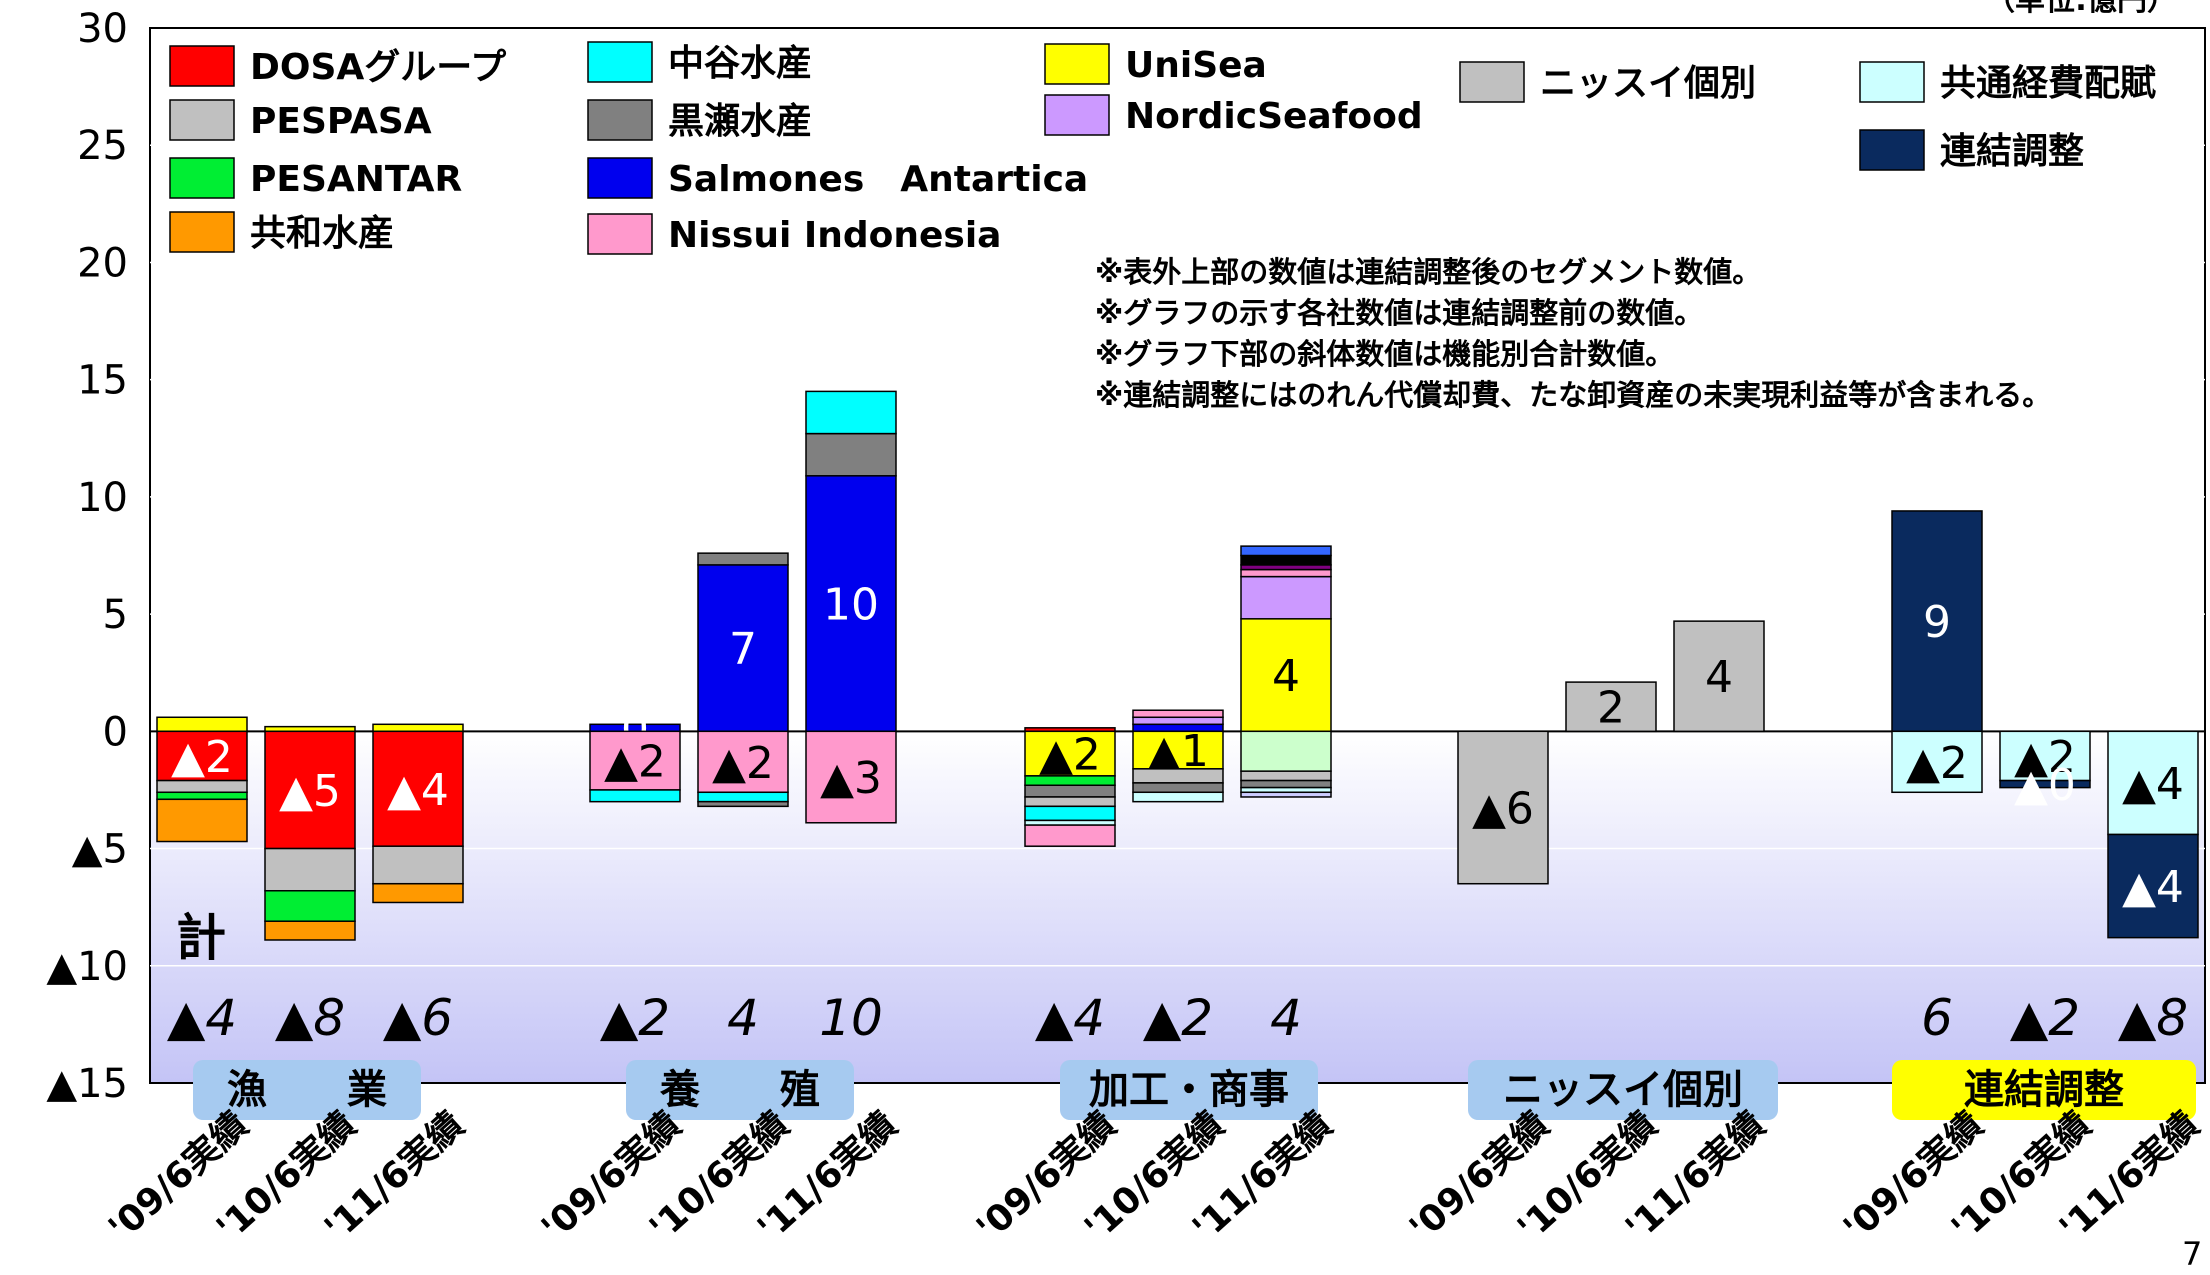 The image size is (2210, 1275). I want to click on legend-label: DOSAグループ, so click(378, 67).